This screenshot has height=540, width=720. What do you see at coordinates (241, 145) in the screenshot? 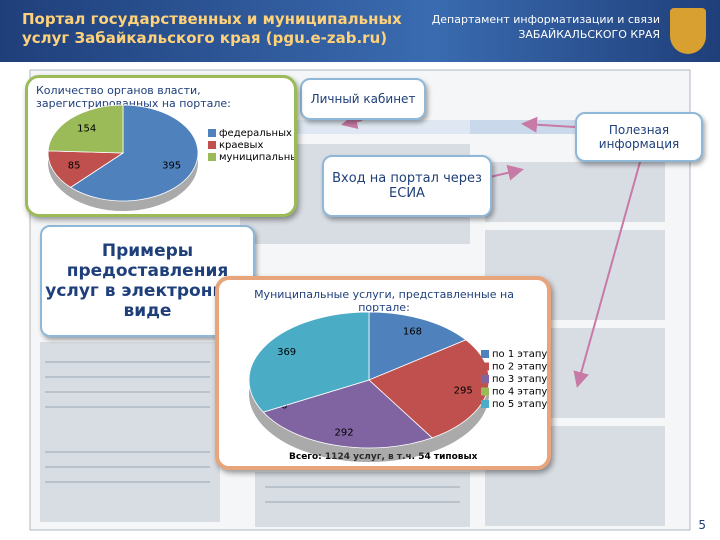
I see `legend-label: краевых` at bounding box center [241, 145].